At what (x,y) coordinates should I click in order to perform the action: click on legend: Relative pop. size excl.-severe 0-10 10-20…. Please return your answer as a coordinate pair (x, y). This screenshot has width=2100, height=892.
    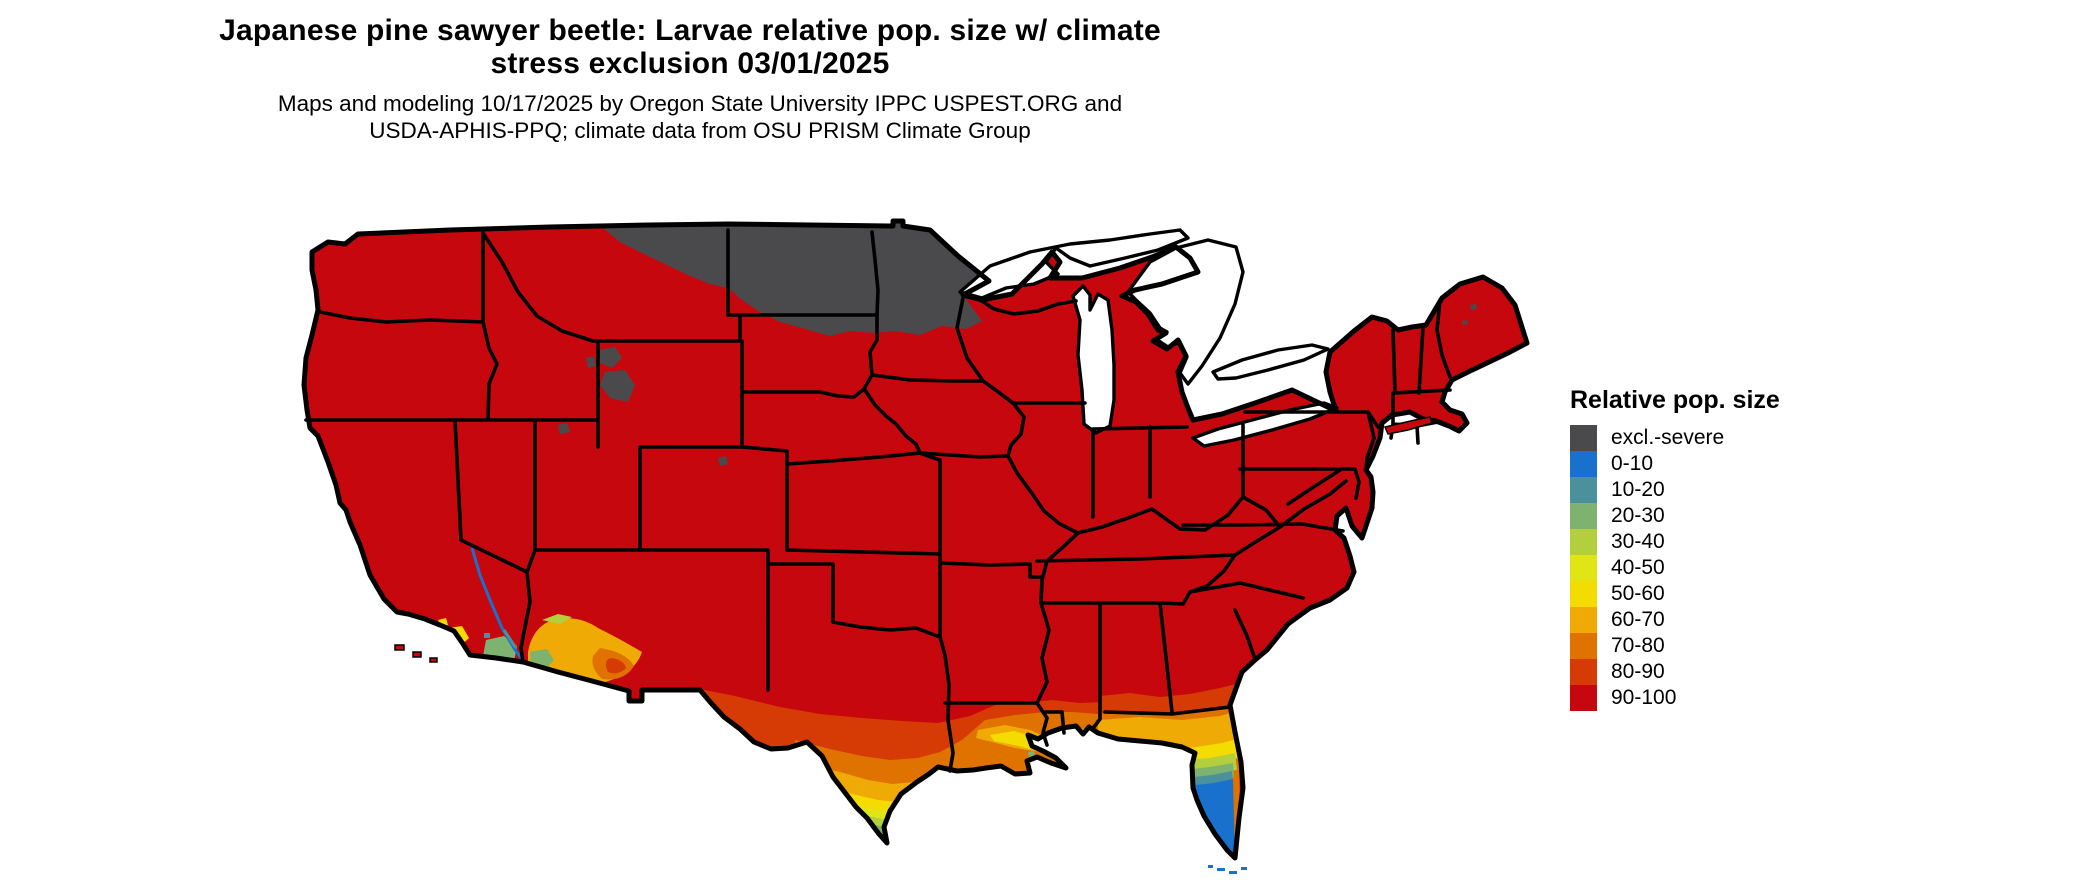
    Looking at the image, I should click on (1700, 548).